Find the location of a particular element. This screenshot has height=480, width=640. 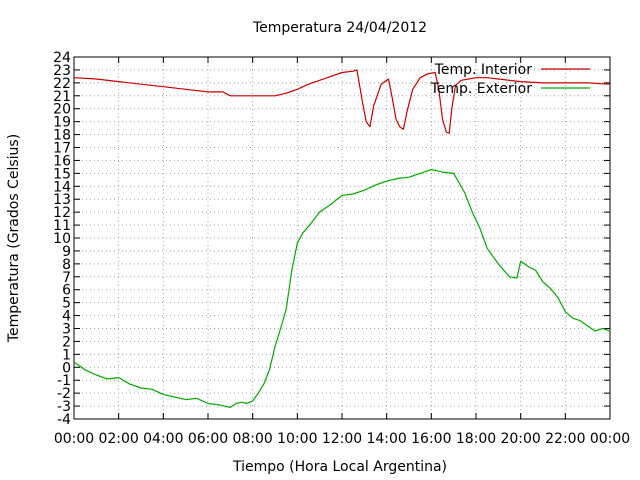

y-tick-label: 3 is located at coordinates (66, 330).